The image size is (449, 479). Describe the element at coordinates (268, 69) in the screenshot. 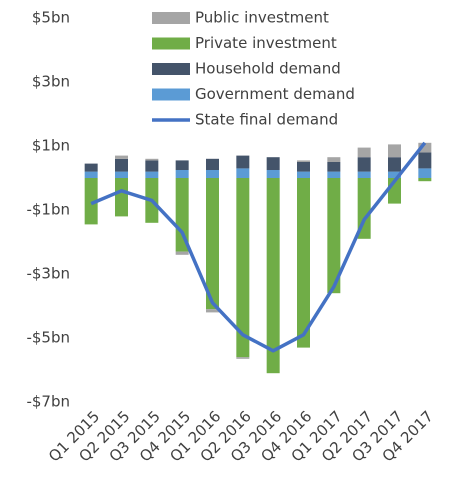

I see `legend-label: Household demand` at that location.